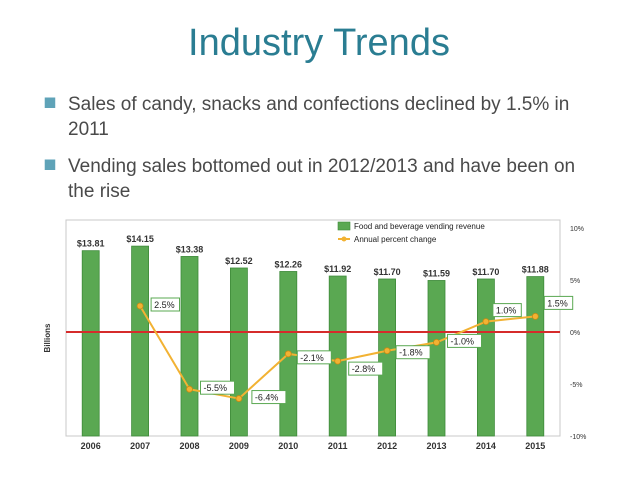 This screenshot has width=638, height=479. What do you see at coordinates (338, 446) in the screenshot?
I see `x-tick-label: 2011` at bounding box center [338, 446].